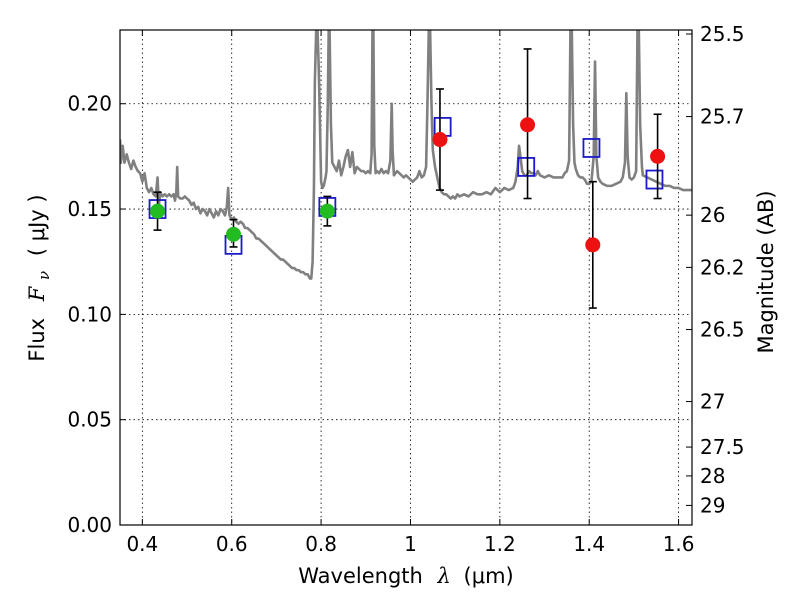 The width and height of the screenshot is (800, 600). I want to click on y-tick-label: 0.15, so click(89, 209).